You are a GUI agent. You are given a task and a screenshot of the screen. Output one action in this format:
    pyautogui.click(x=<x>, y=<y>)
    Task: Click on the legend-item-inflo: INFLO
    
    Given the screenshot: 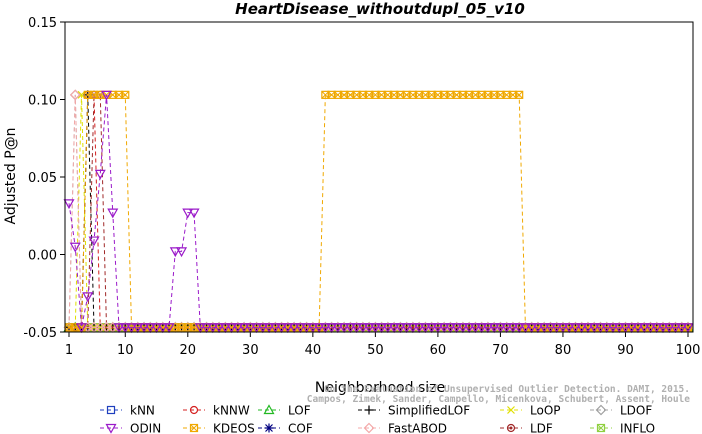 What is the action you would take?
    pyautogui.click(x=622, y=428)
    